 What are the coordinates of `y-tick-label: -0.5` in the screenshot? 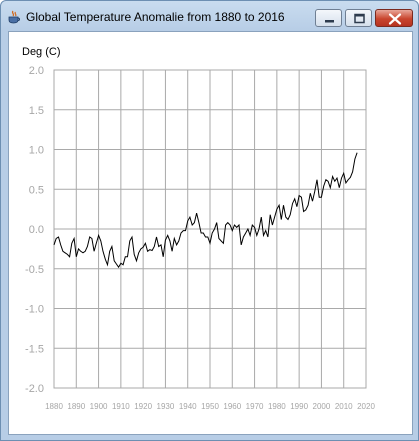 It's located at (34, 270).